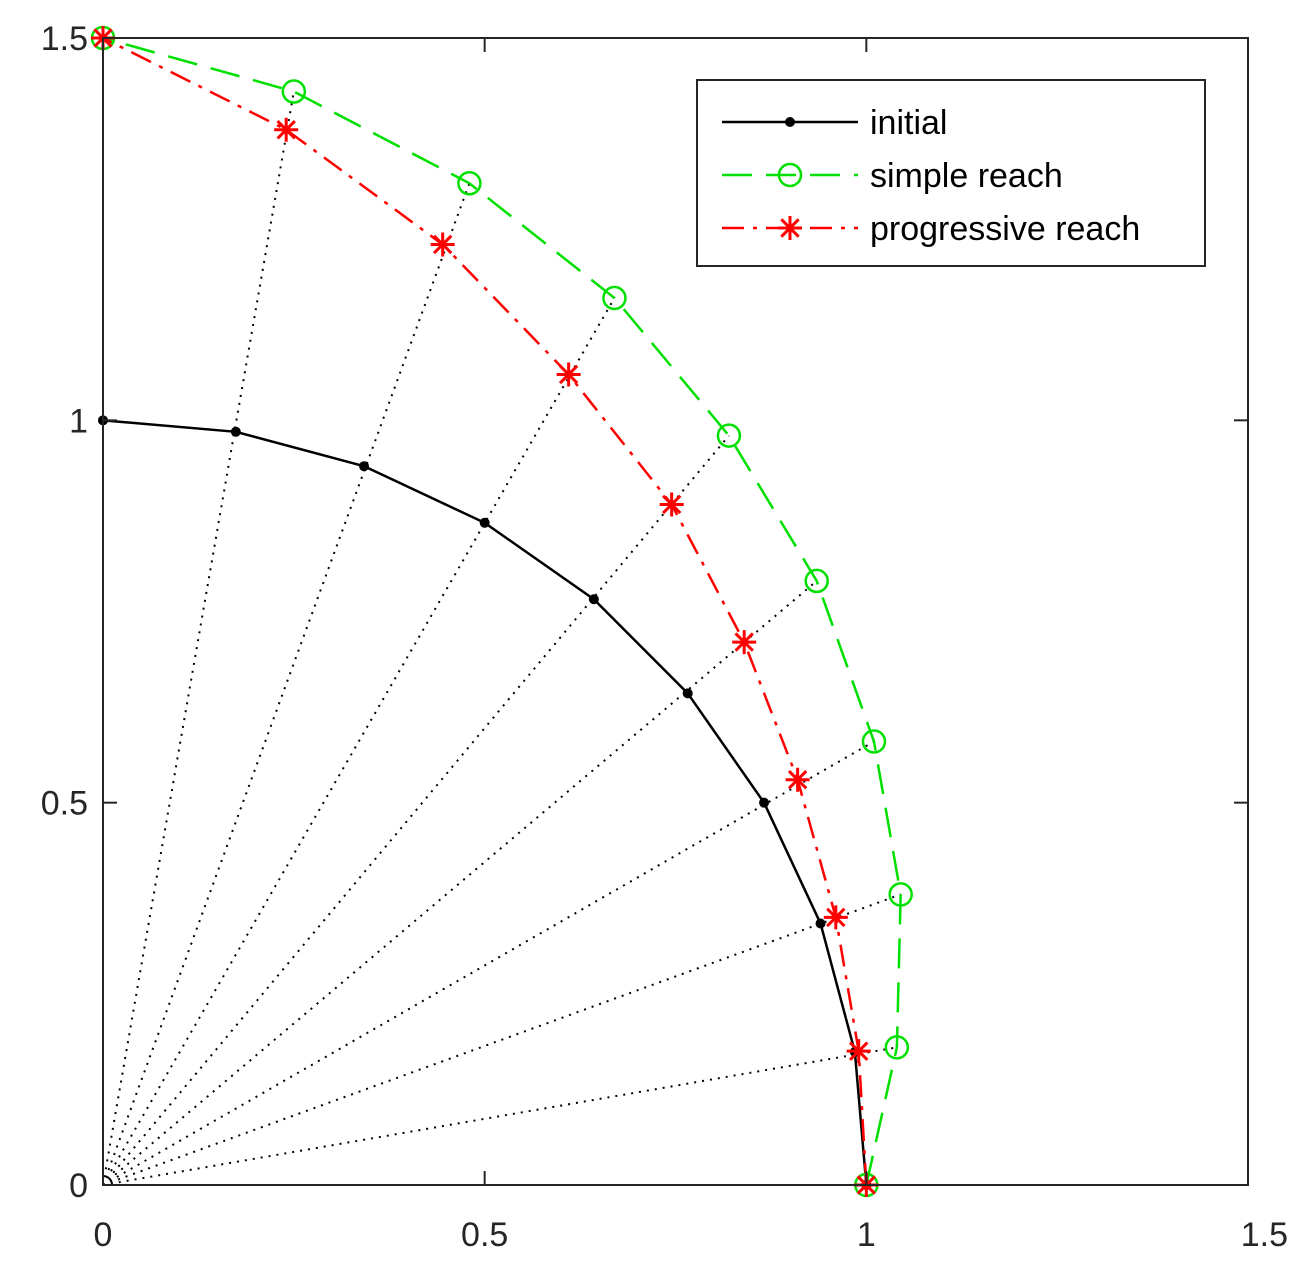  I want to click on legend-label-1: simple reach, so click(966, 176).